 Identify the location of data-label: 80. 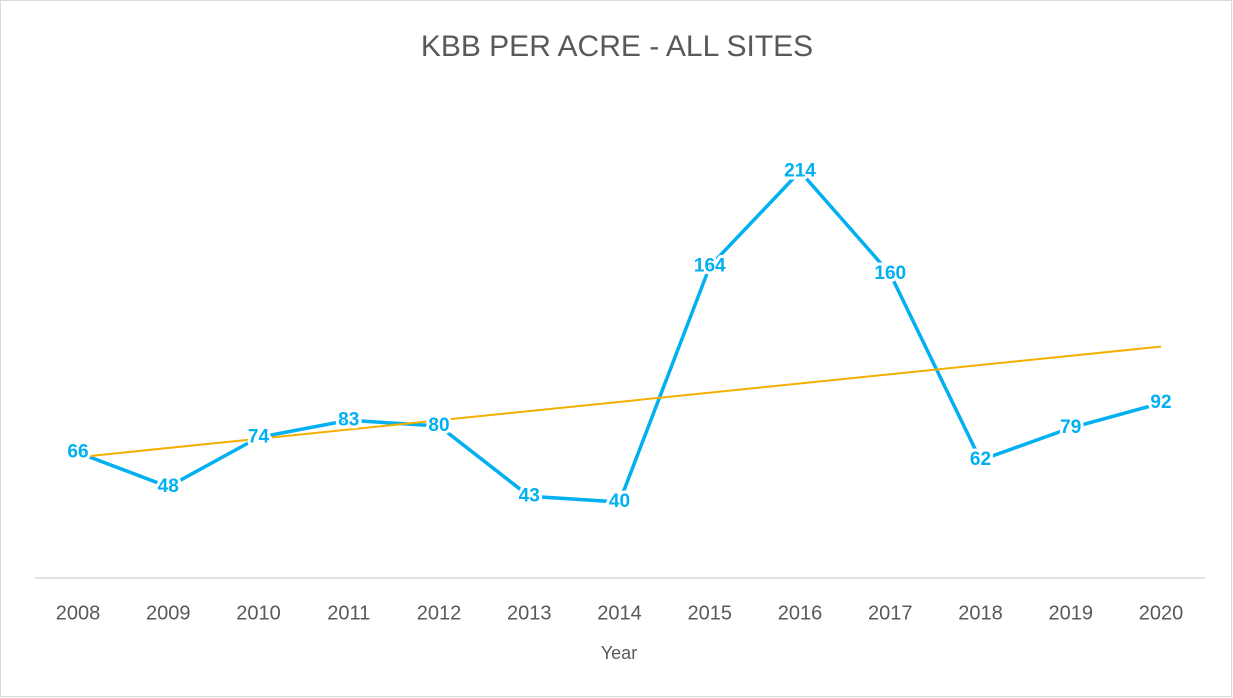
(438, 425).